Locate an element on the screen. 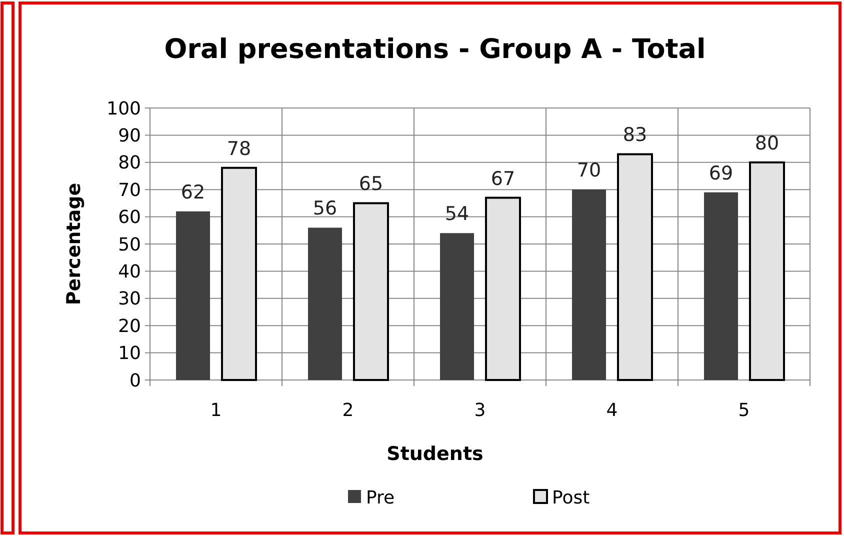 Image resolution: width=844 pixels, height=536 pixels. x-tick-label: 5 is located at coordinates (744, 410).